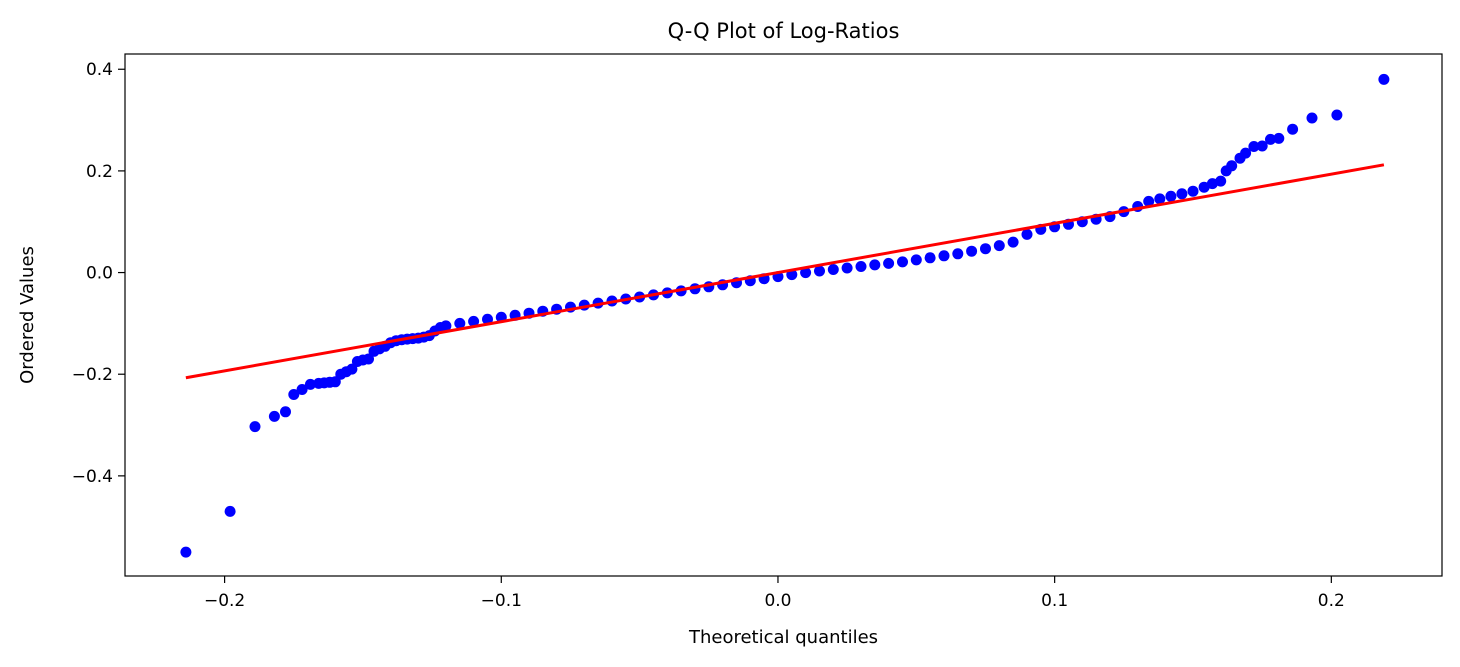 This screenshot has width=1460, height=667. What do you see at coordinates (99, 172) in the screenshot?
I see `y-tick-label: 0.2` at bounding box center [99, 172].